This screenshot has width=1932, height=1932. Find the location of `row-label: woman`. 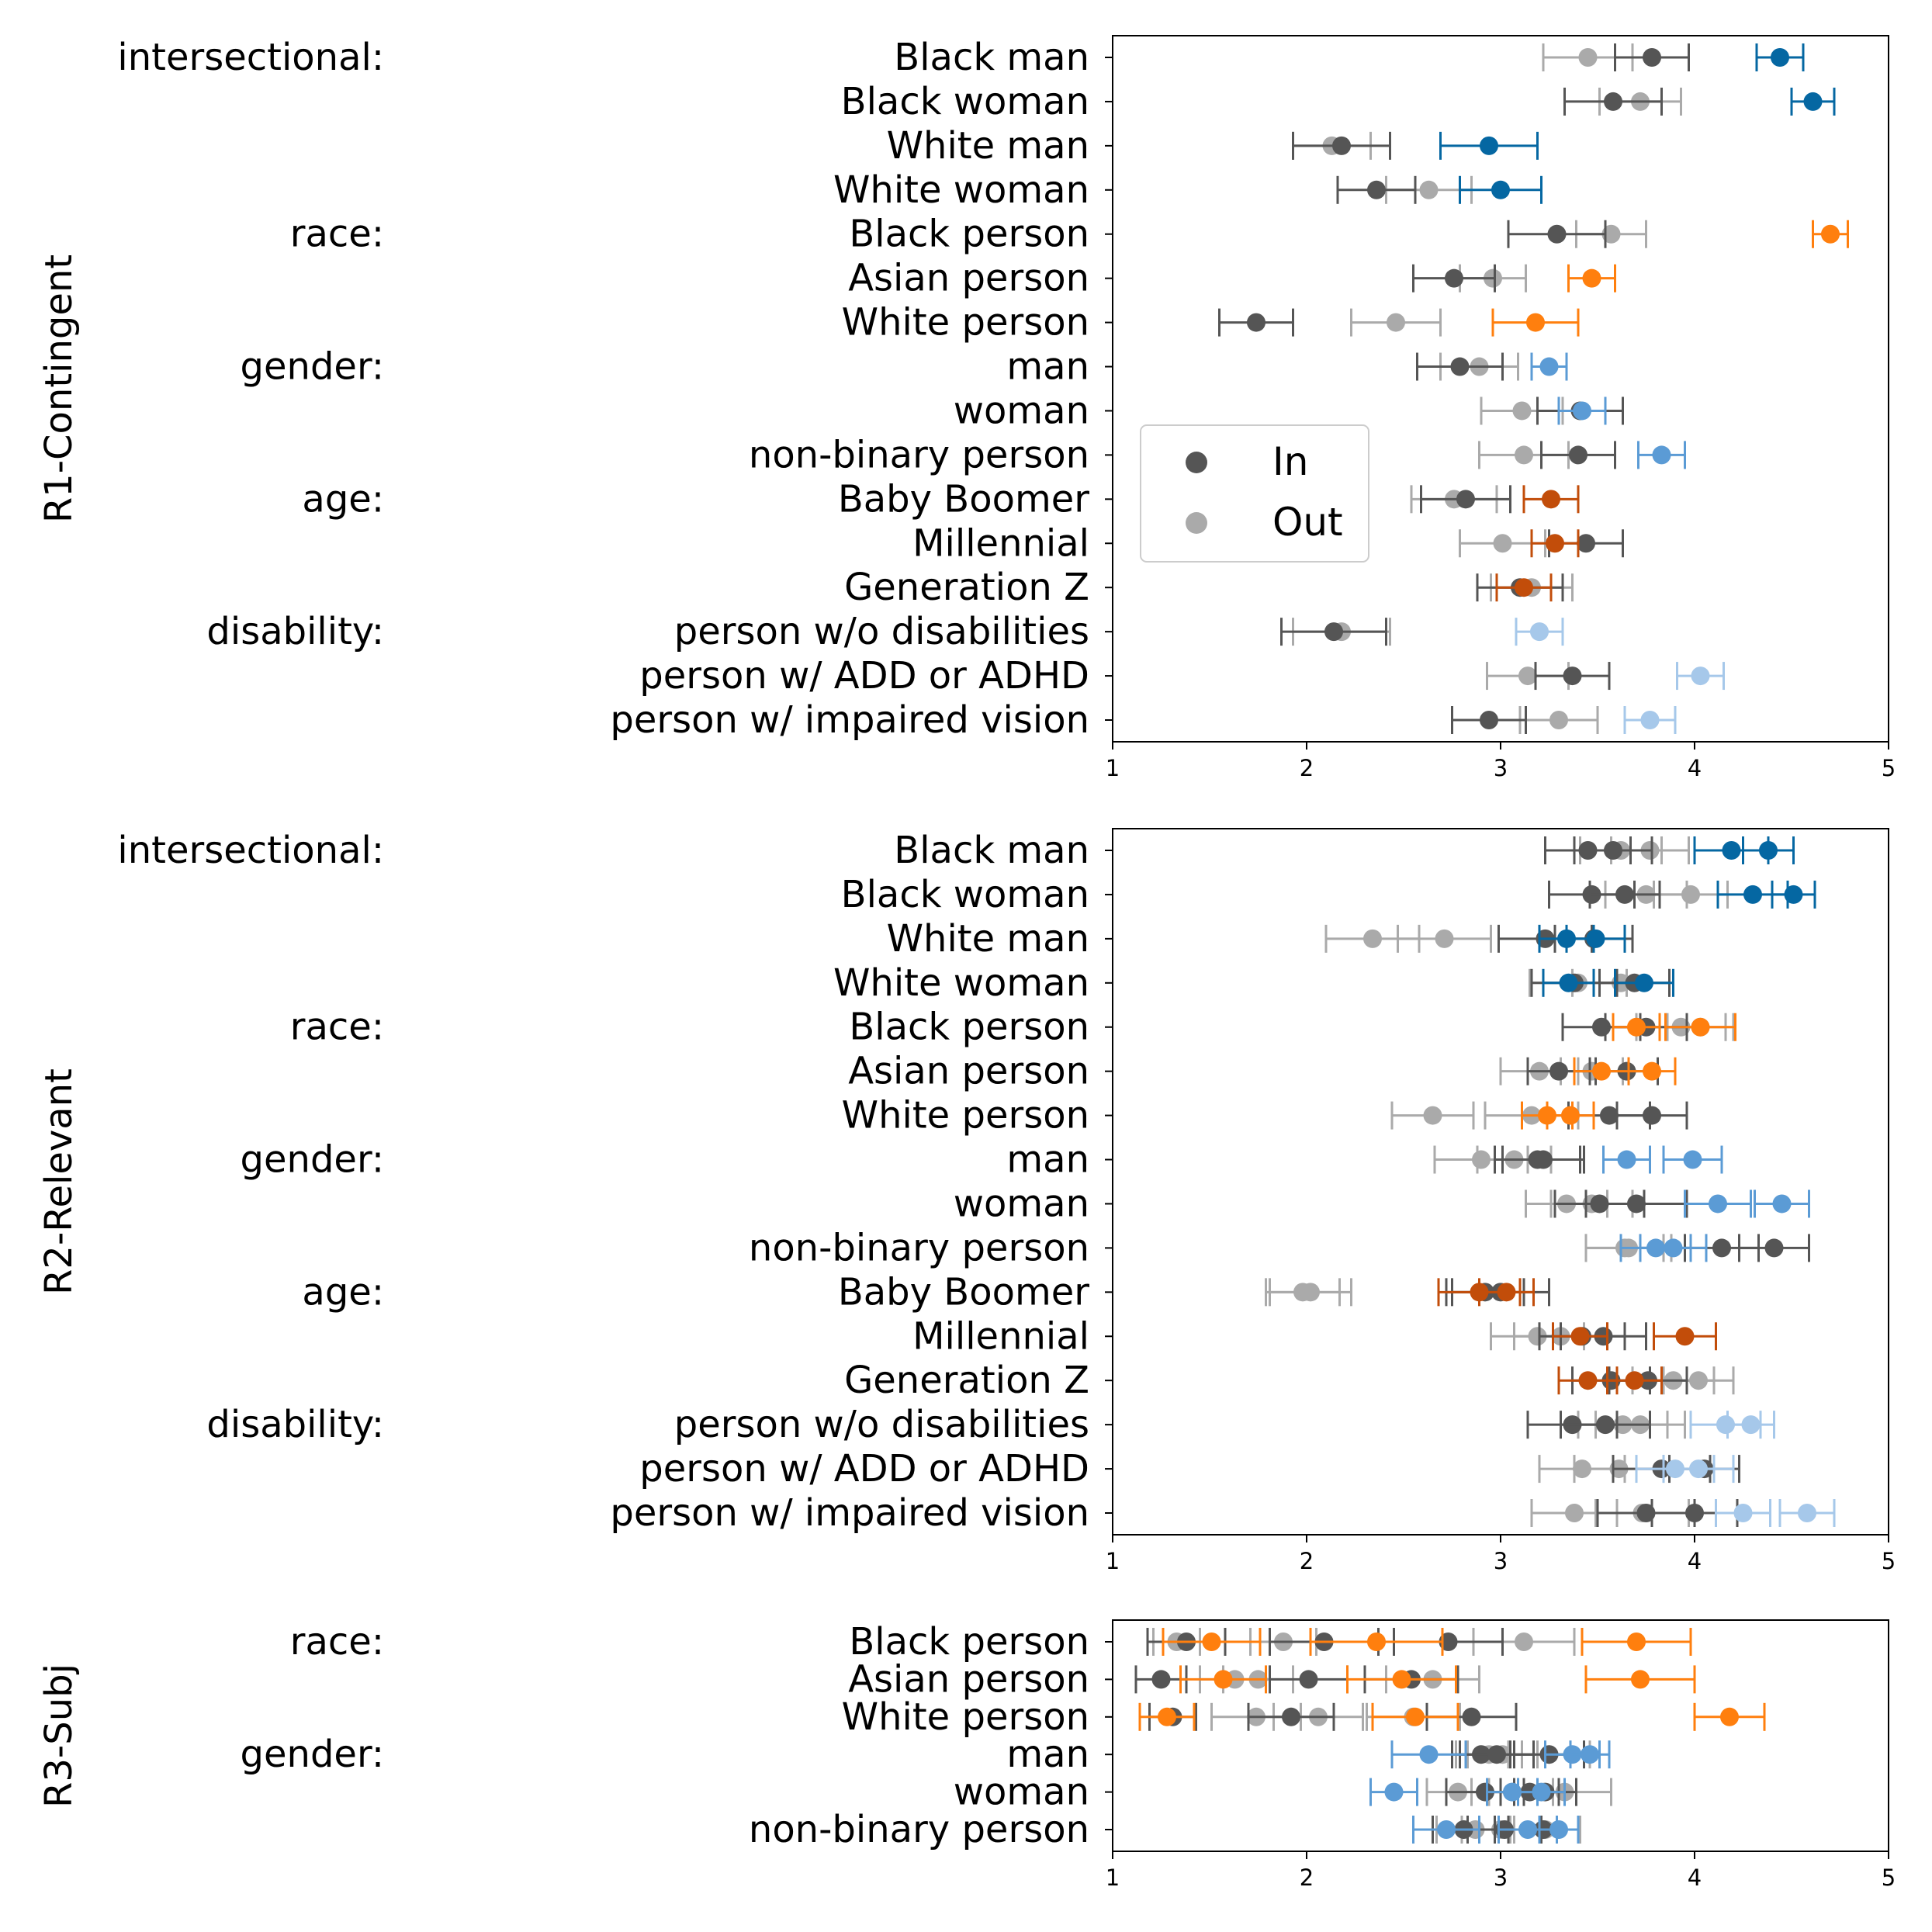

row-label: woman is located at coordinates (1021, 1792).